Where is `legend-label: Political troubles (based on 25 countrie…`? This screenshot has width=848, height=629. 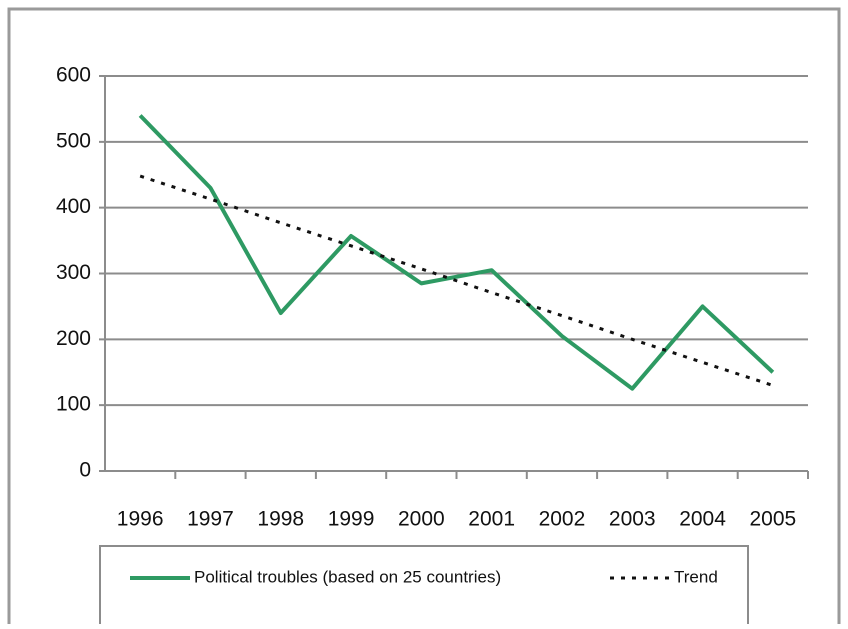 legend-label: Political troubles (based on 25 countrie… is located at coordinates (347, 576).